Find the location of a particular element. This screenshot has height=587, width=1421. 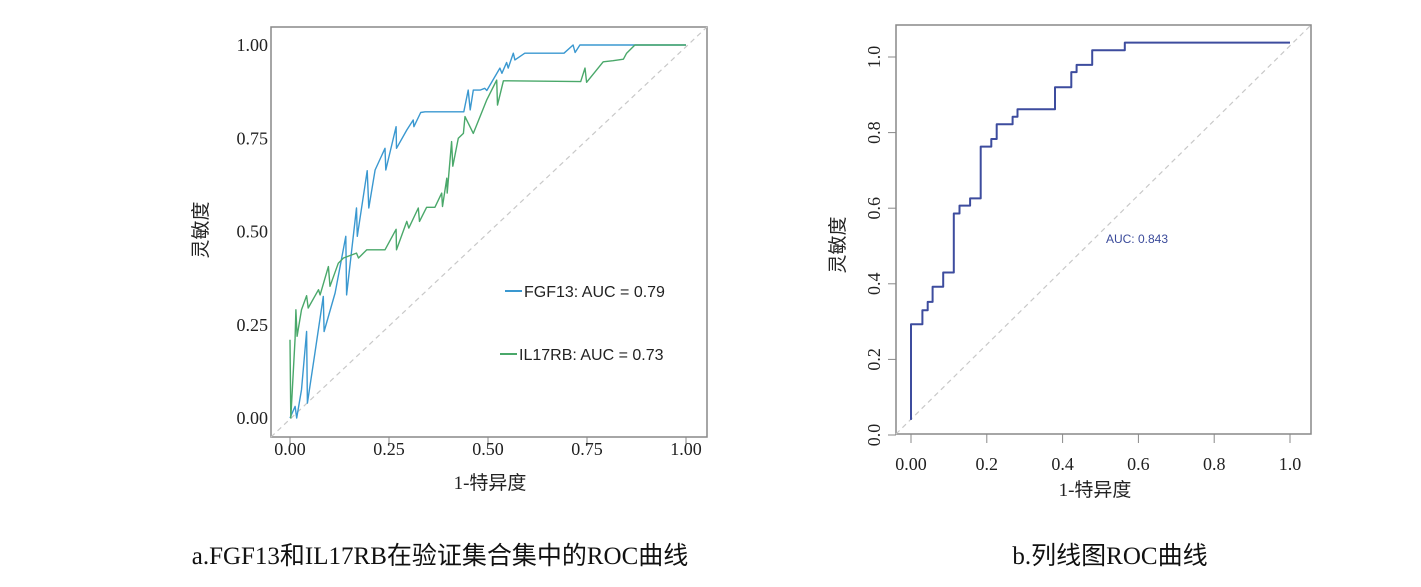

y-tick-label: 0.50 is located at coordinates (253, 232).